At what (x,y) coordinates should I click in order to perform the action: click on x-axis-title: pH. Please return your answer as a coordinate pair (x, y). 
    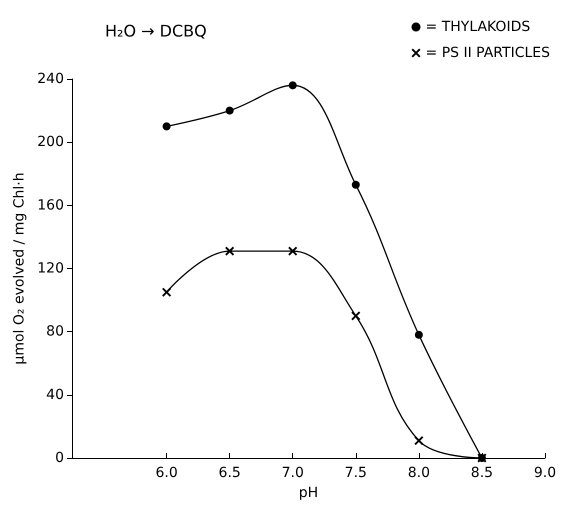
    Looking at the image, I should click on (308, 493).